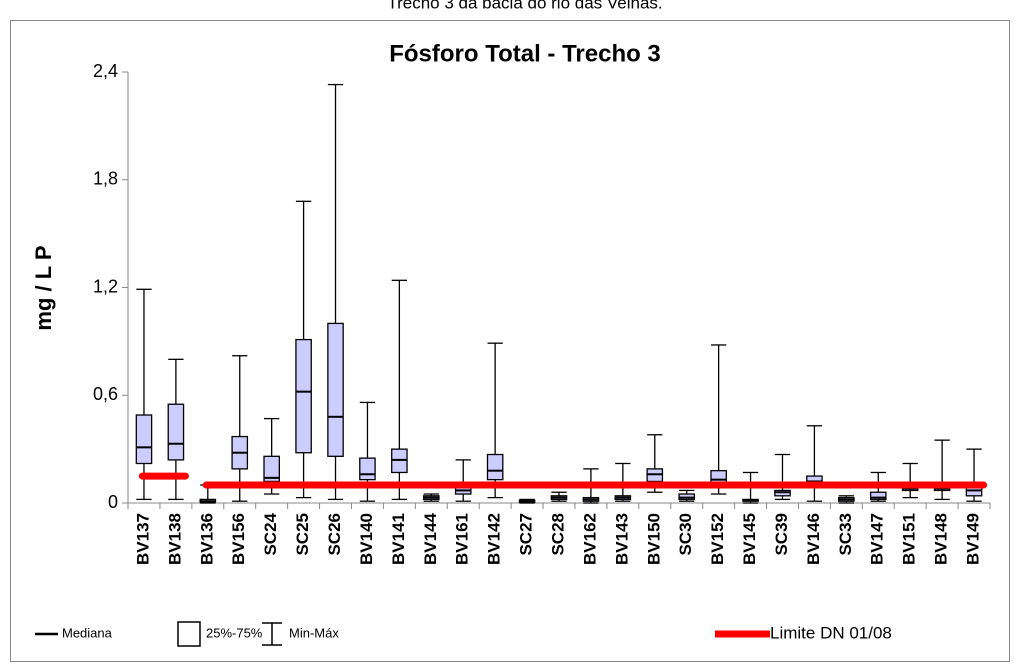 The width and height of the screenshot is (1014, 671). I want to click on x-tick-label: SC26, so click(334, 534).